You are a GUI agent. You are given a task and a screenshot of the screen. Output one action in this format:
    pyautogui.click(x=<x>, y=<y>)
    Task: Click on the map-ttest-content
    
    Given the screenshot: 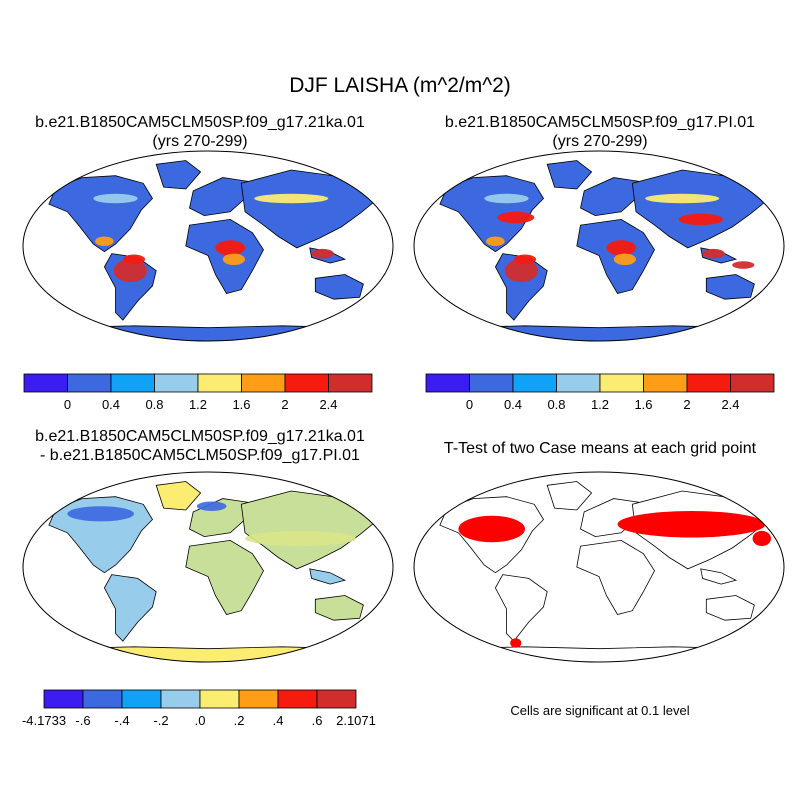 What is the action you would take?
    pyautogui.click(x=599, y=567)
    